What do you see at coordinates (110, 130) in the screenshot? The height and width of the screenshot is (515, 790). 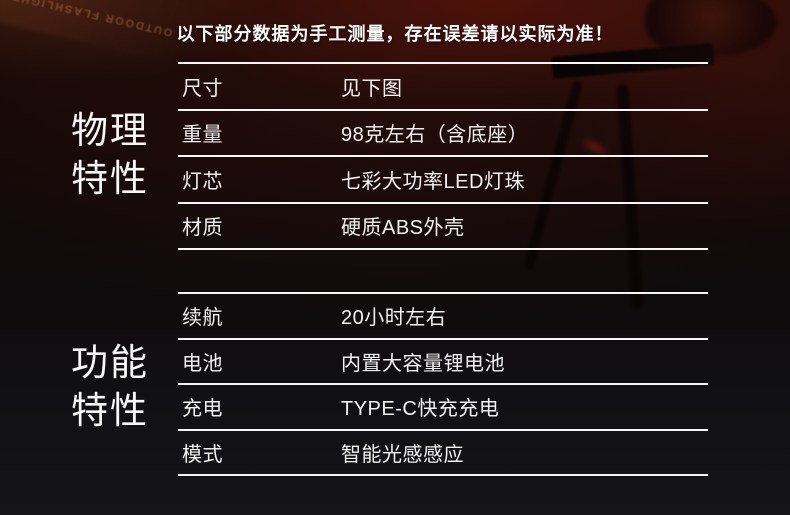 I see `section-label-line: 物理` at bounding box center [110, 130].